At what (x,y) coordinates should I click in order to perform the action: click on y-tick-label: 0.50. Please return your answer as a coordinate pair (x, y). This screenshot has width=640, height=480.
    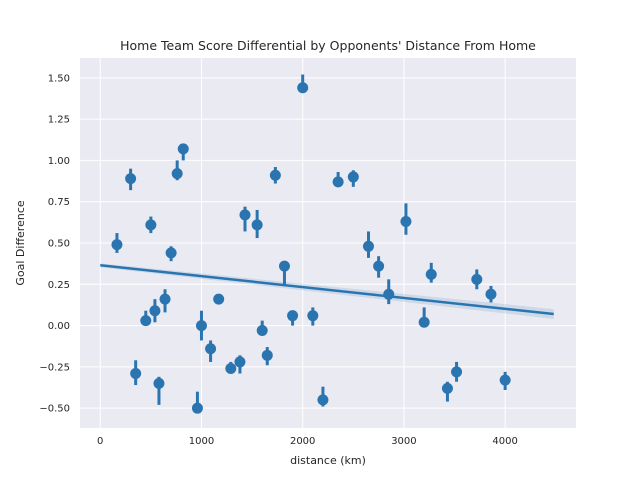
    Looking at the image, I should click on (59, 244).